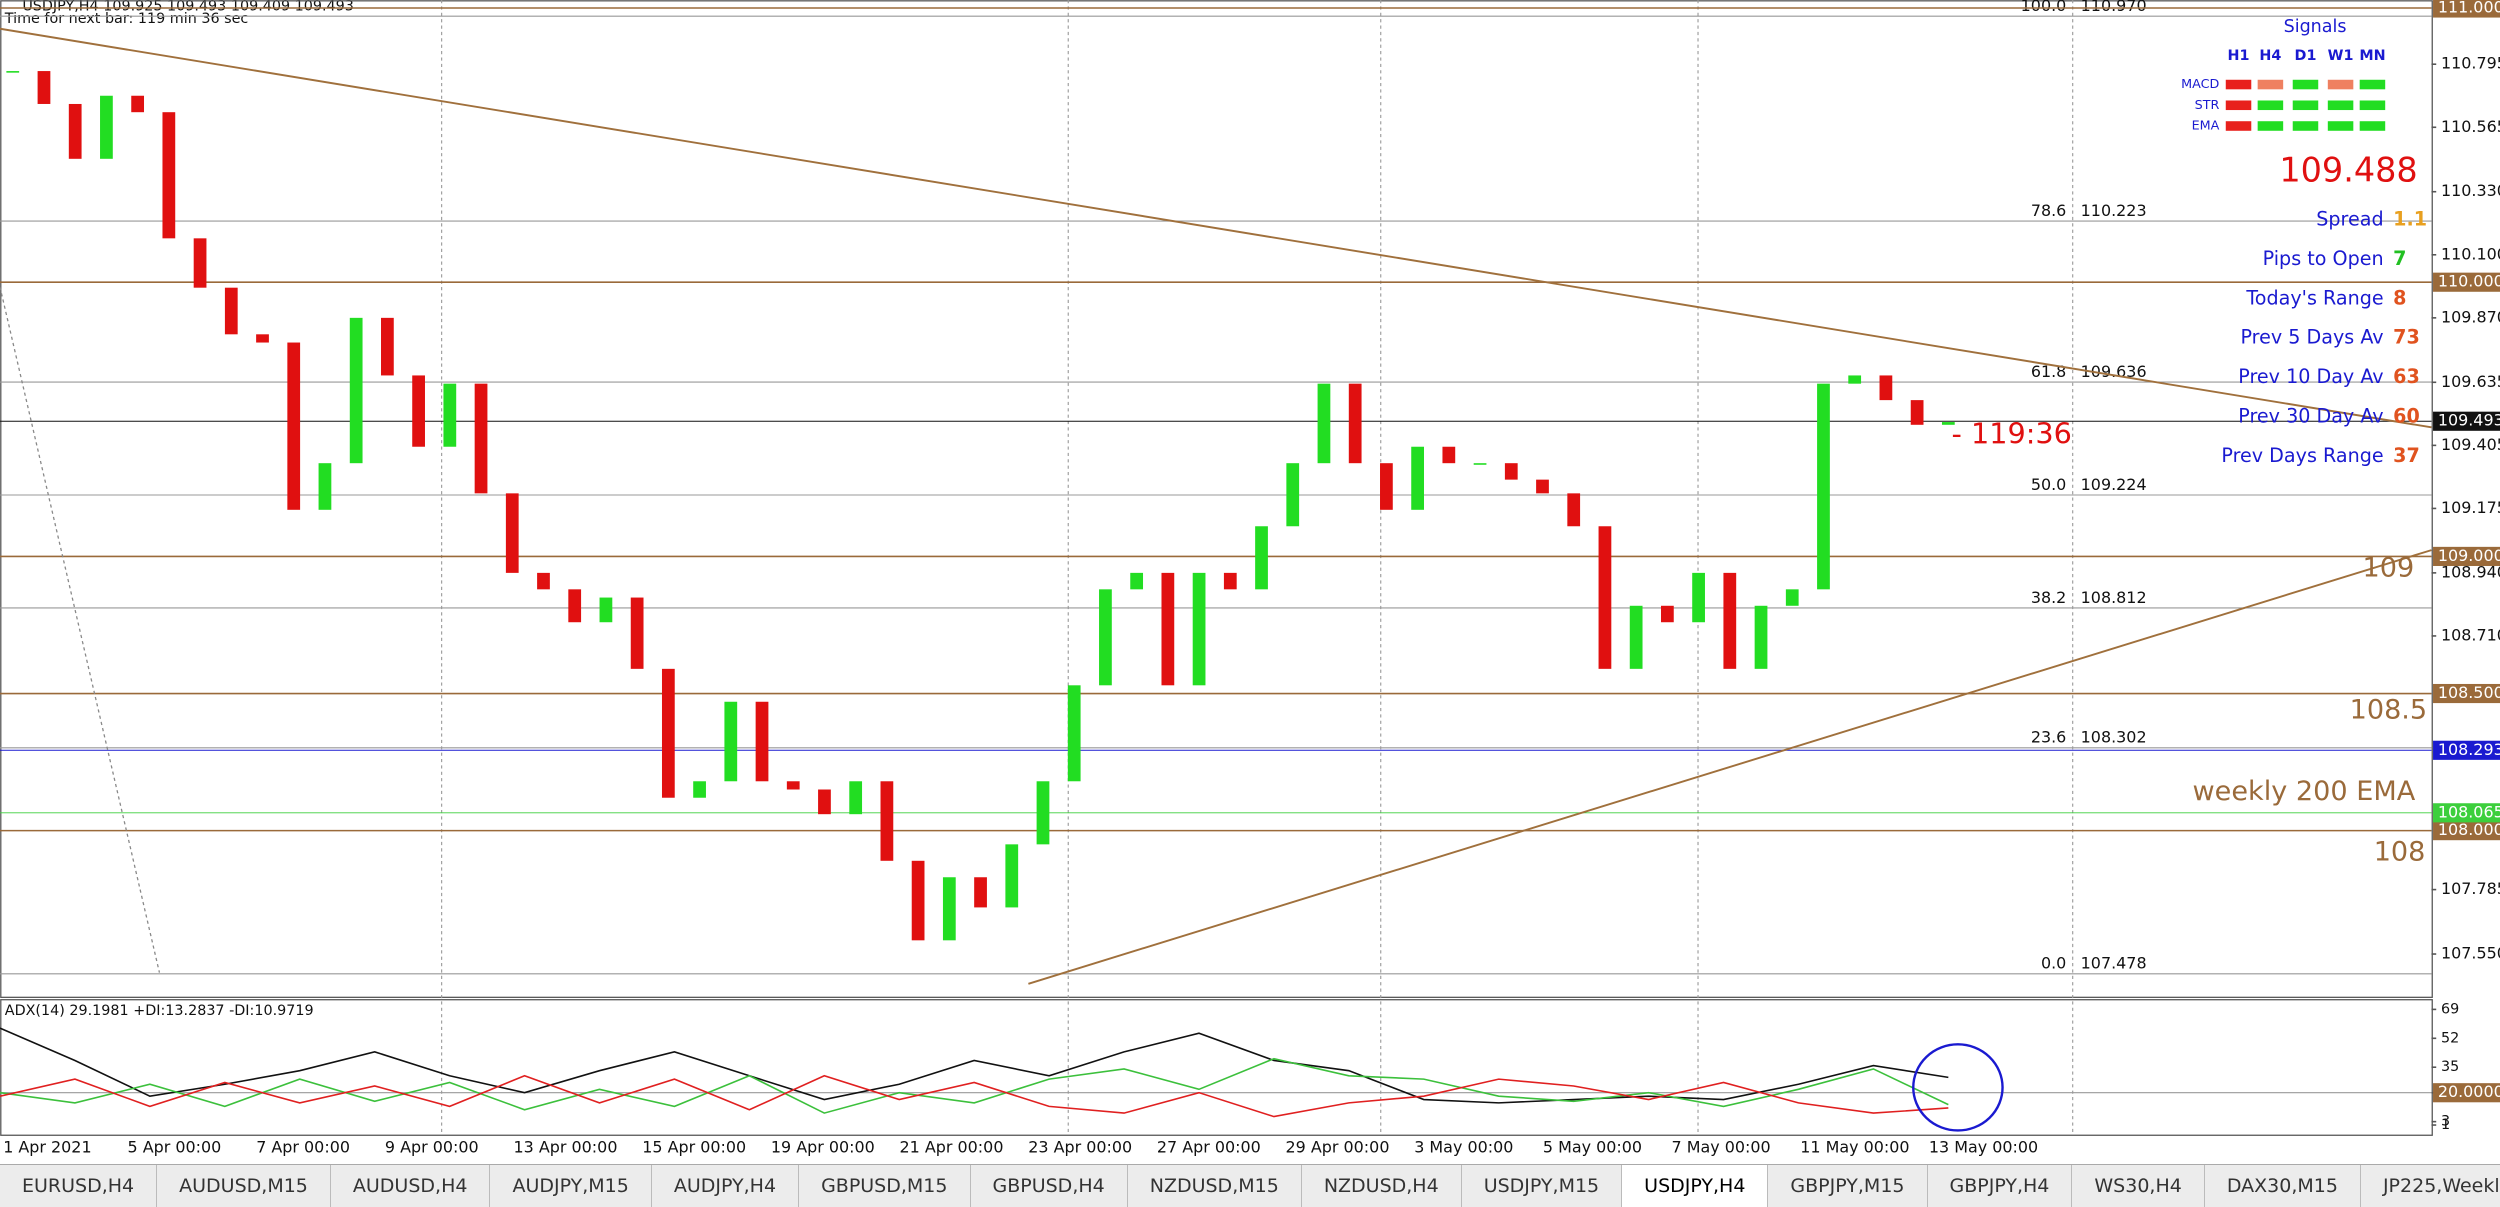 This screenshot has height=1207, width=2500. What do you see at coordinates (1215, 1186) in the screenshot?
I see `tab: NZDUSD,M15` at bounding box center [1215, 1186].